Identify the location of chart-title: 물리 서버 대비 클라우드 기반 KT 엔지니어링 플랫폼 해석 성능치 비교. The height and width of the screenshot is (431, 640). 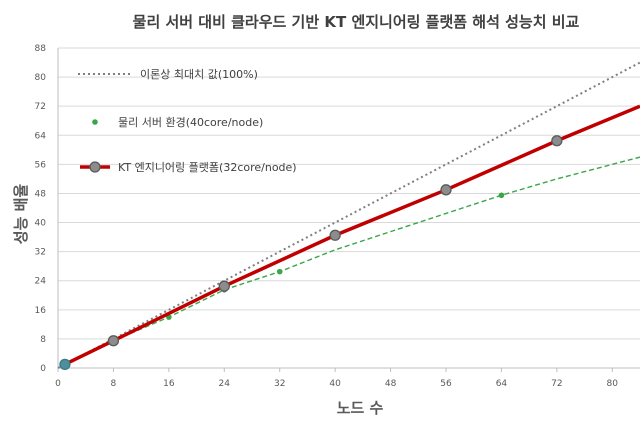
(356, 22).